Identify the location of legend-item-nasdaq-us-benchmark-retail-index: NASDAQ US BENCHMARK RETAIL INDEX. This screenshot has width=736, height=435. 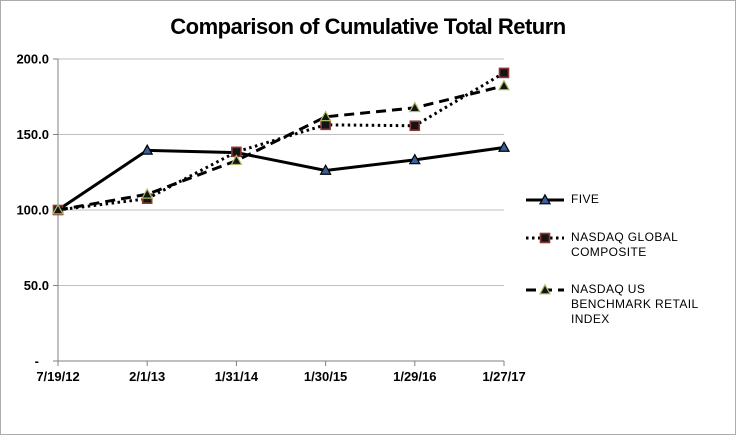
(627, 304).